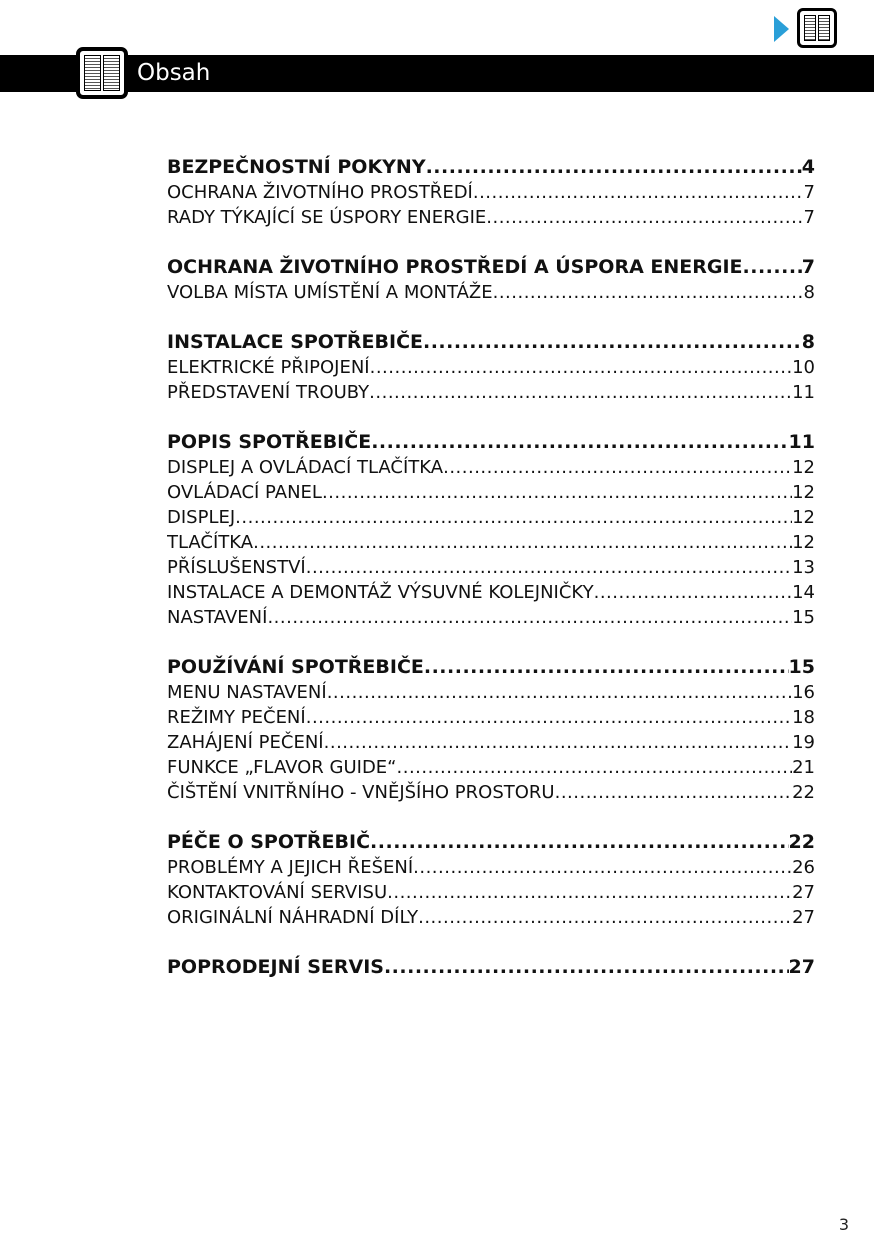 The width and height of the screenshot is (874, 1240). I want to click on toc-entry: NASTAVENÍ 15, so click(491, 617).